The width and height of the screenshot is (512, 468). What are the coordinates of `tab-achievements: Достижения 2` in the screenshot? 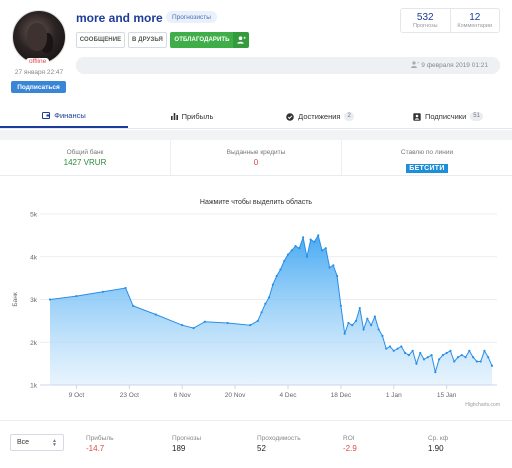 It's located at (320, 116).